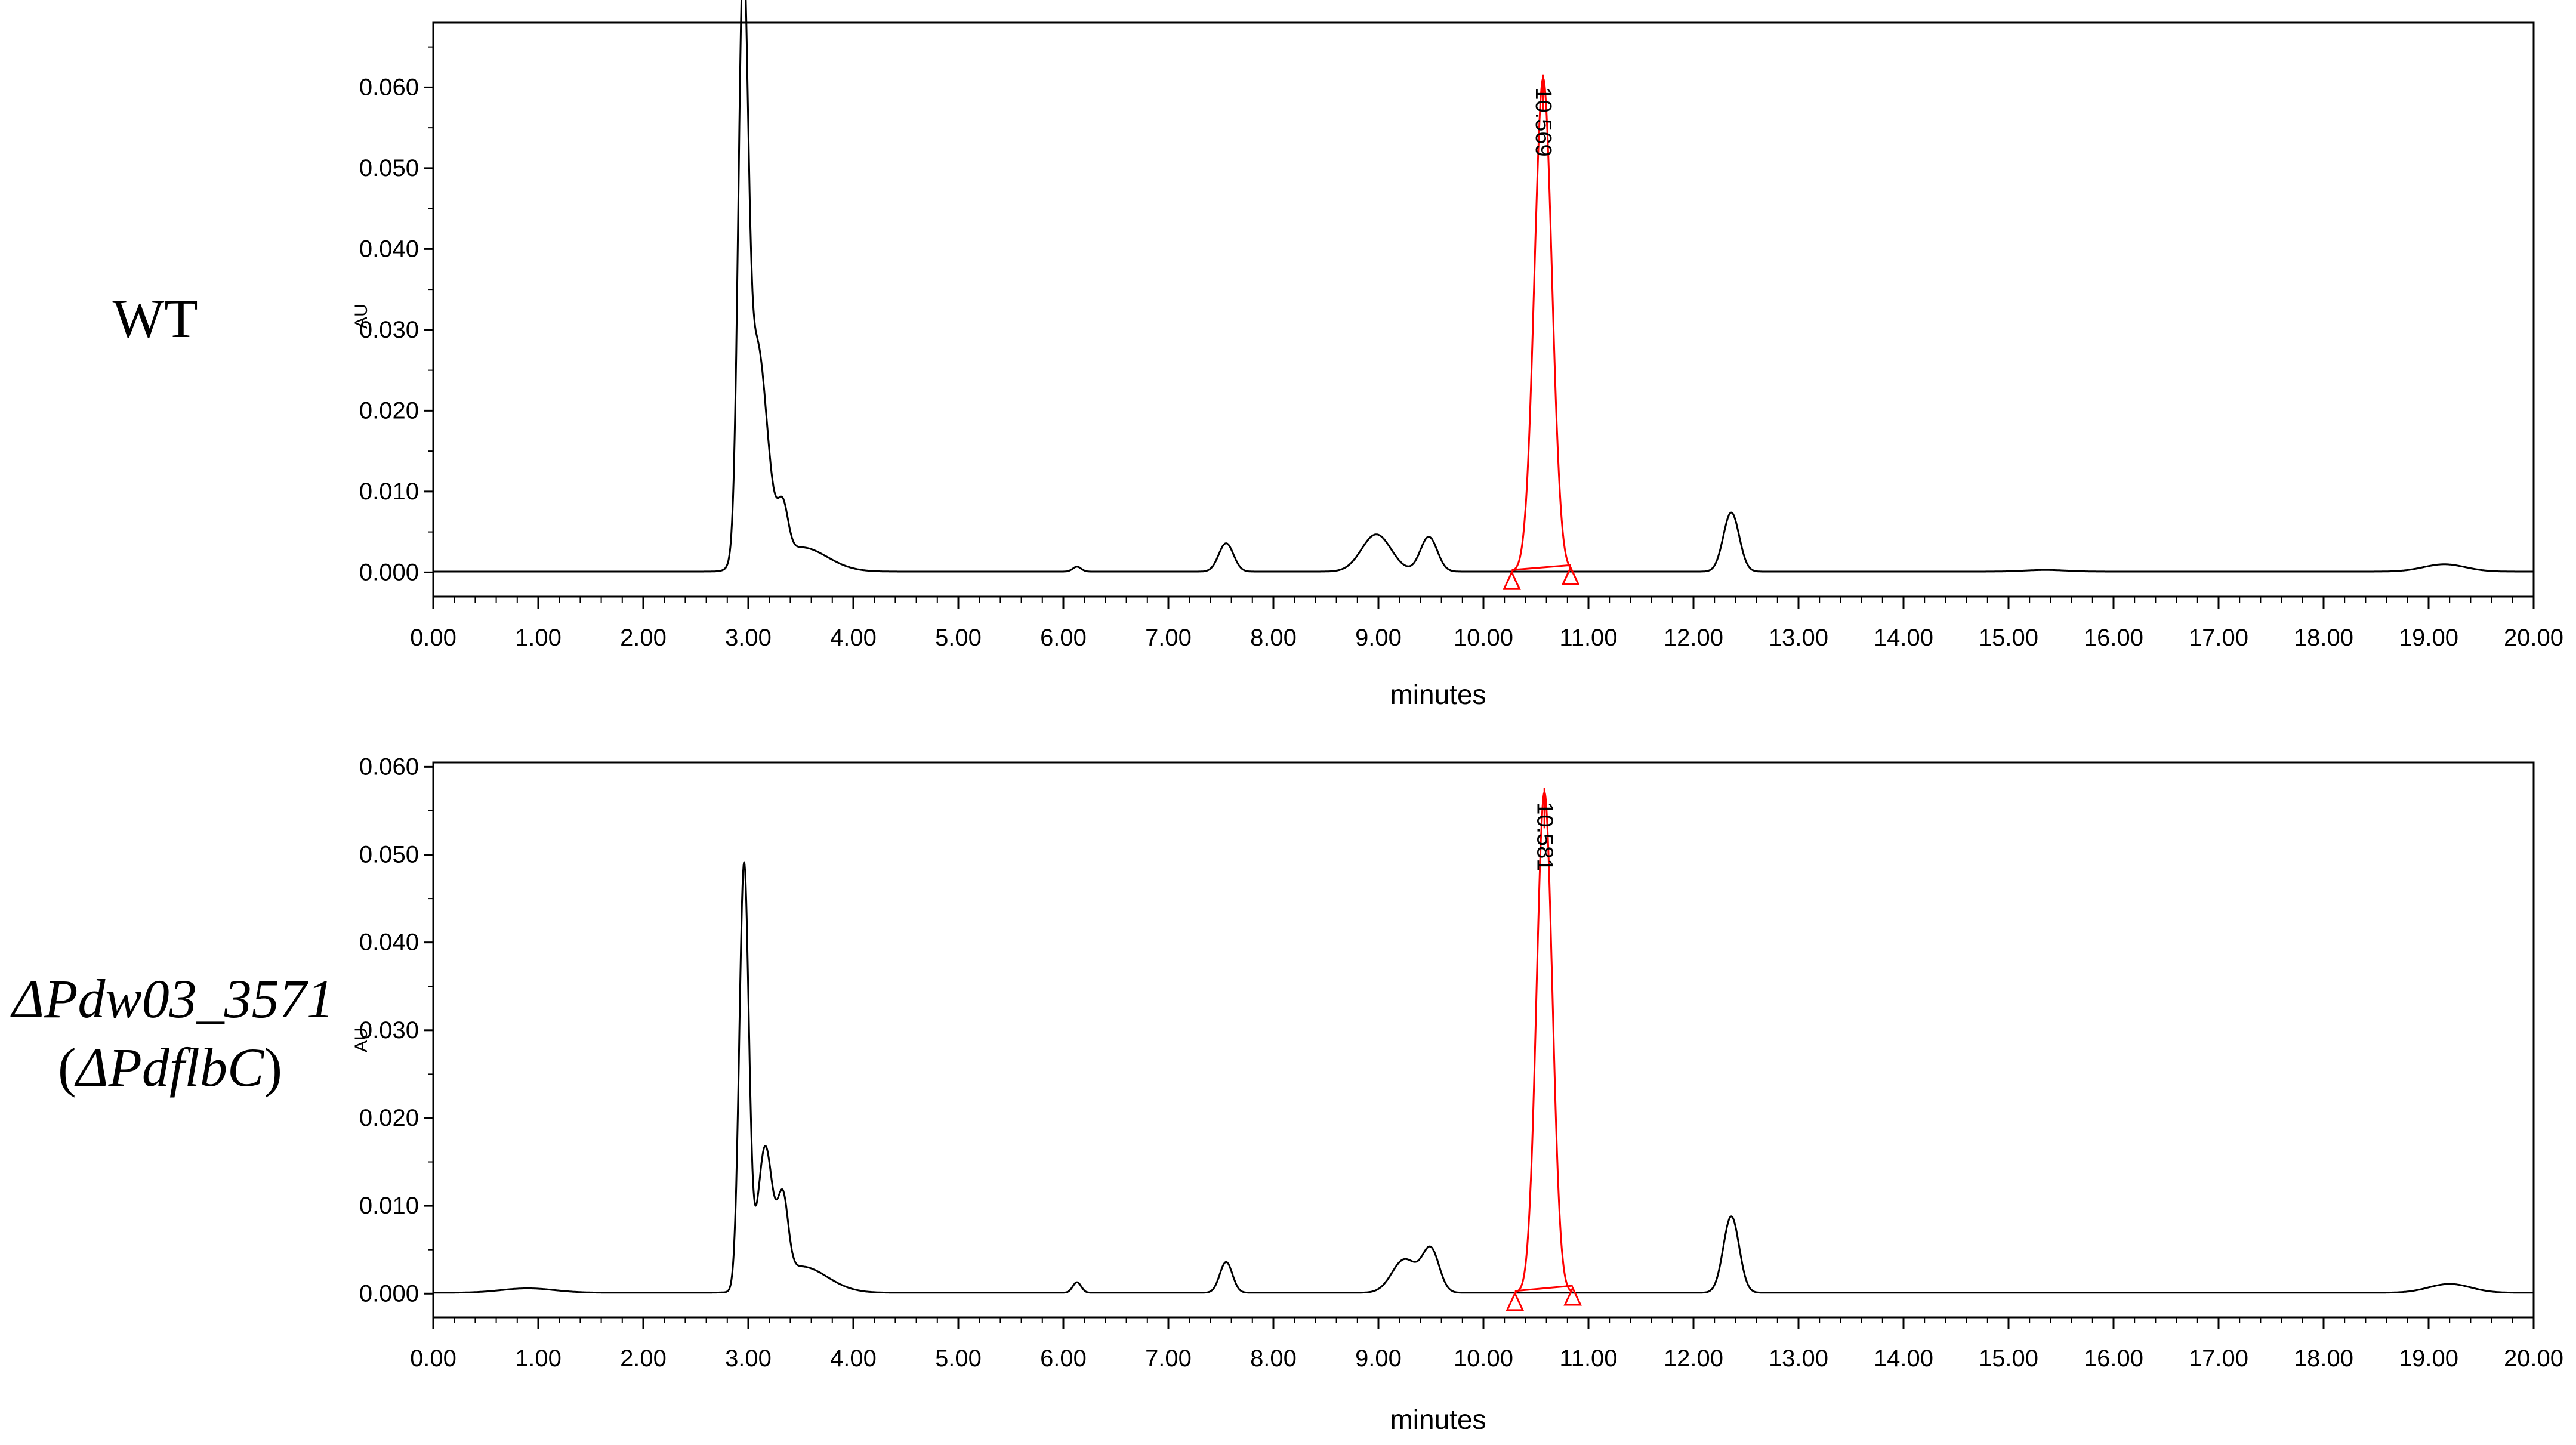 This screenshot has width=2576, height=1445. I want to click on peak-retention-label: 10.581, so click(1544, 836).